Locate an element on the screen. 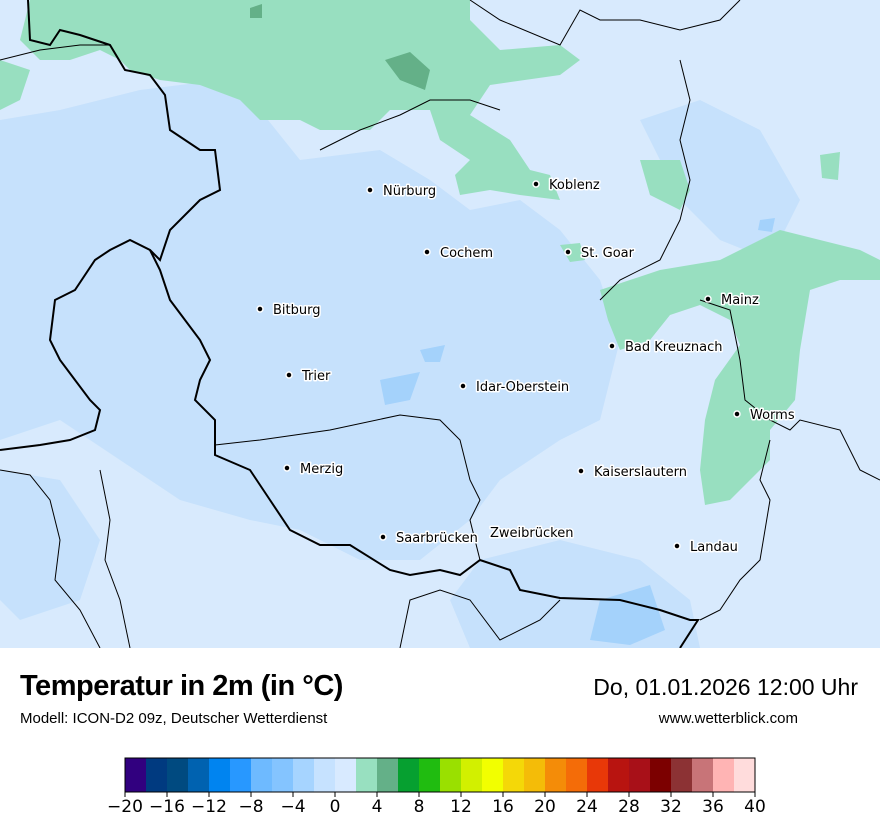 The height and width of the screenshot is (830, 880). forecast-datetime: Do, 01.01.2026 12:00 Uhr is located at coordinates (725, 687).